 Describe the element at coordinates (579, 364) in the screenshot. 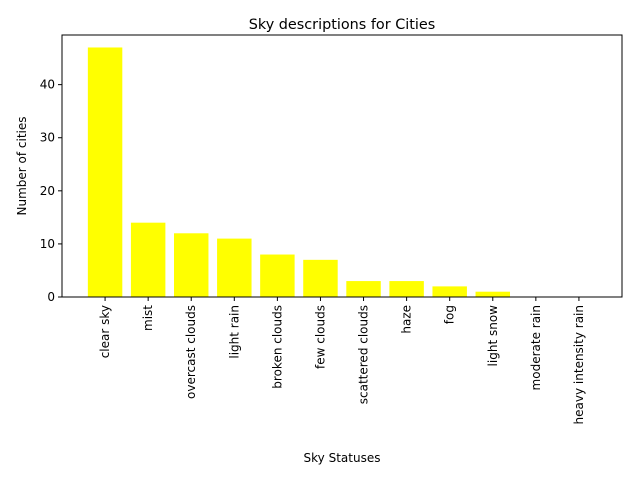

I see `x-tick-label: heavy intensity rain` at that location.